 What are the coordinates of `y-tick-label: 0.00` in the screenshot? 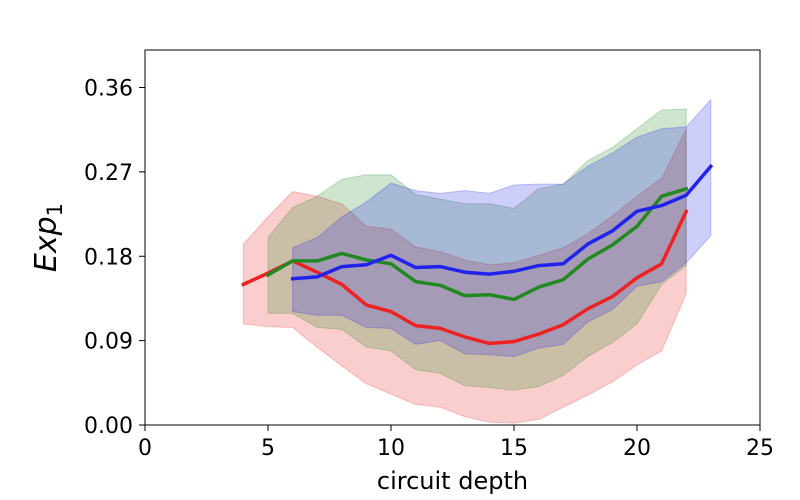 It's located at (108, 426).